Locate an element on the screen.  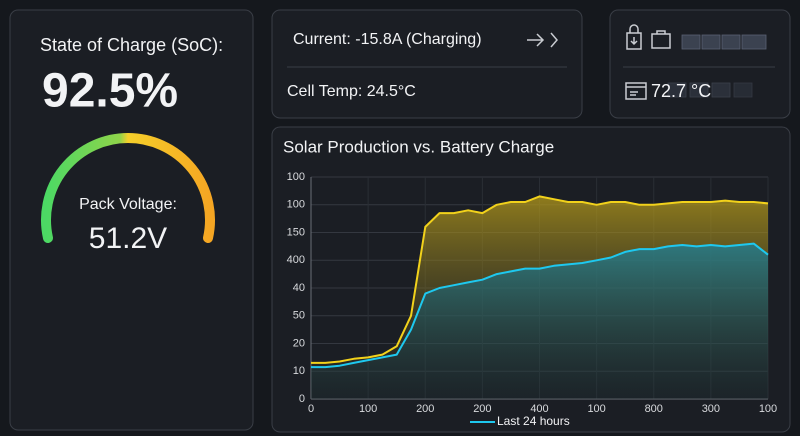
y-tick-label: 0 is located at coordinates (302, 399).